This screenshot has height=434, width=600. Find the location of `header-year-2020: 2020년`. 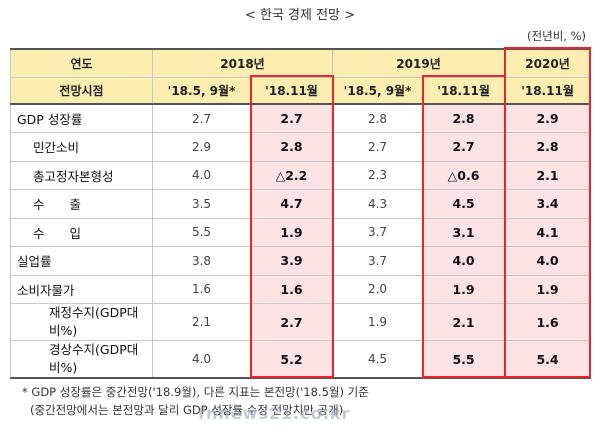

header-year-2020: 2020년 is located at coordinates (548, 63).